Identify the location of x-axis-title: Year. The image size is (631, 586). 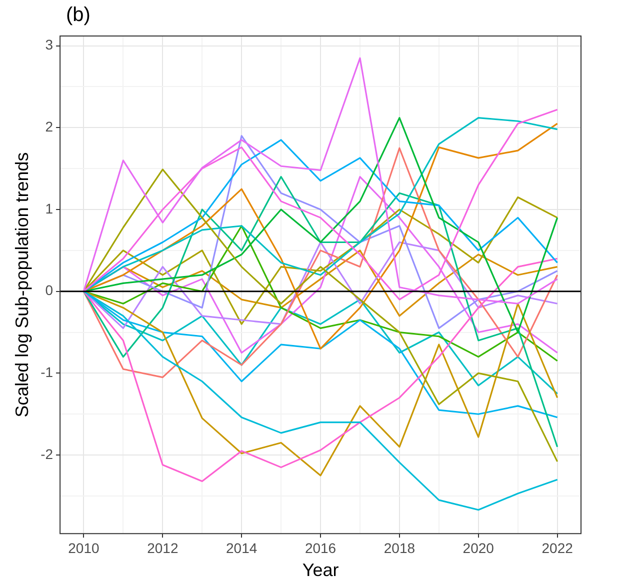
(320, 570).